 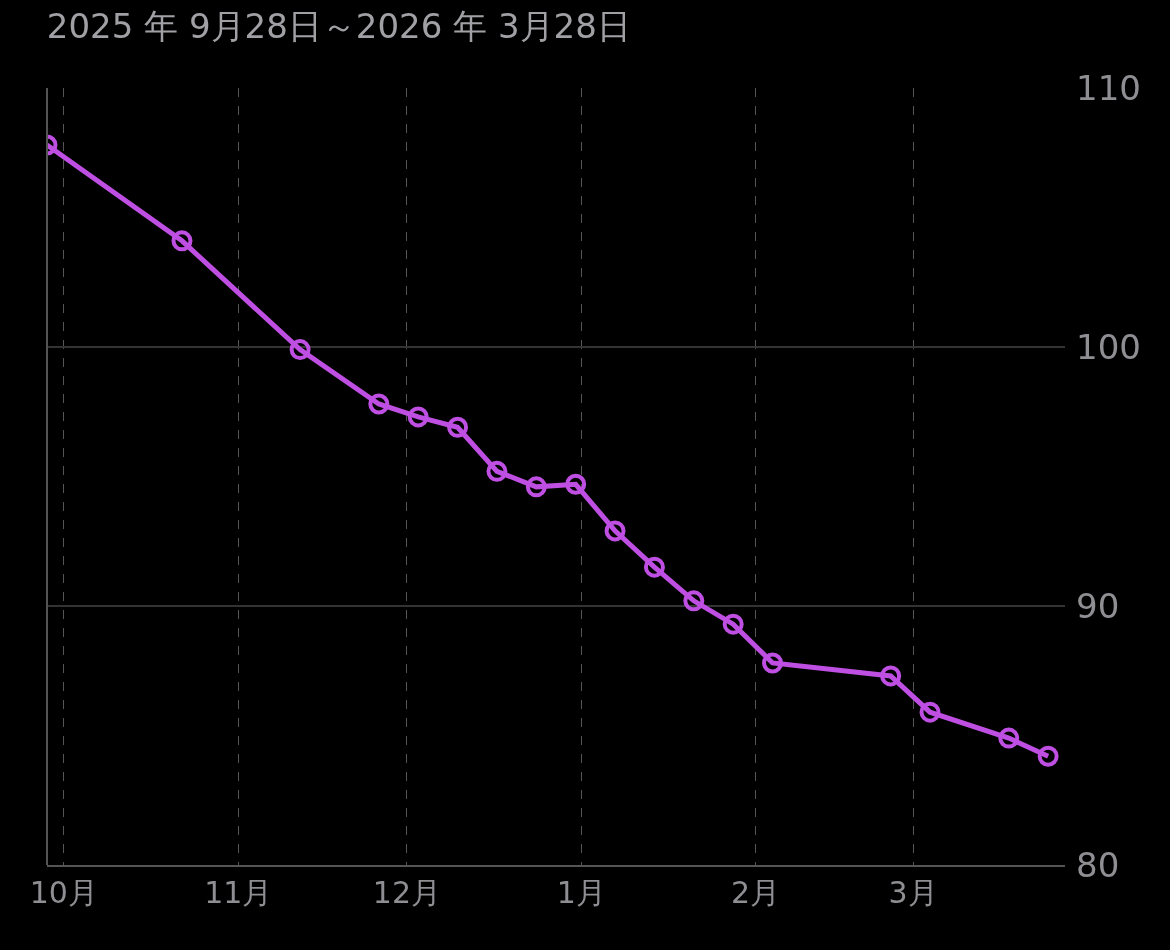 What do you see at coordinates (238, 892) in the screenshot?
I see `x-tick-label: 11月` at bounding box center [238, 892].